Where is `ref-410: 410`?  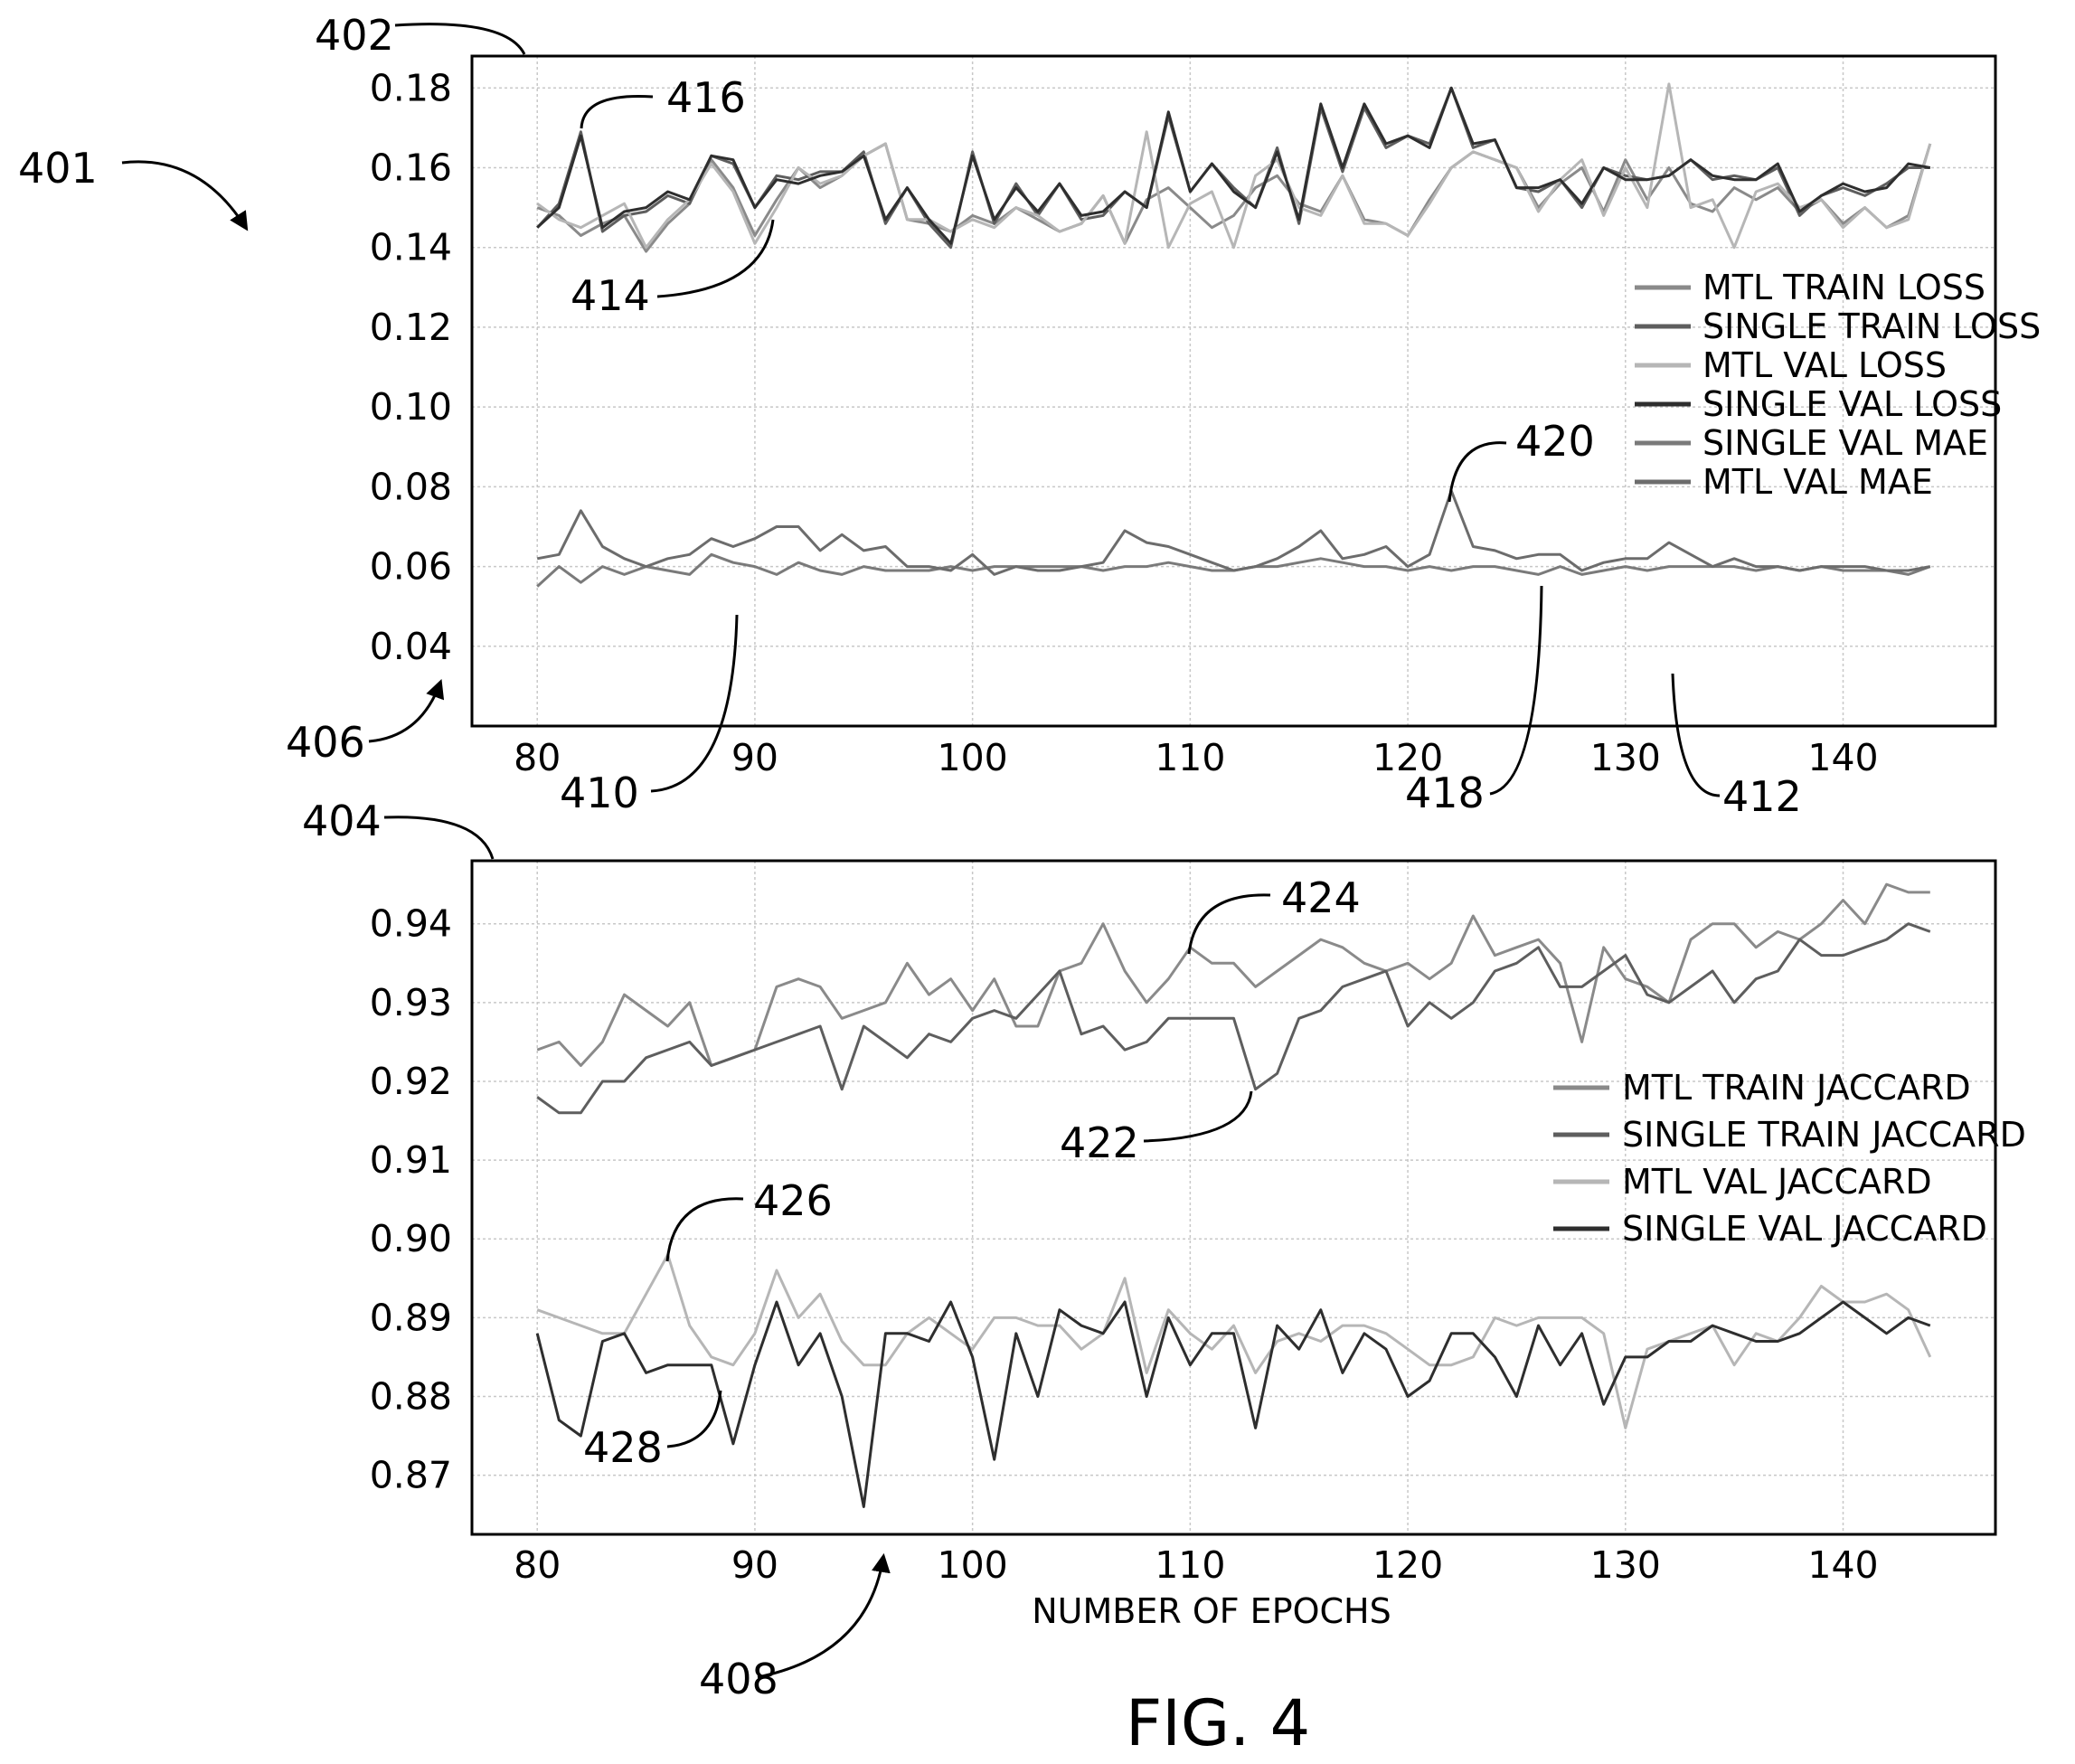 ref-410: 410 is located at coordinates (599, 793).